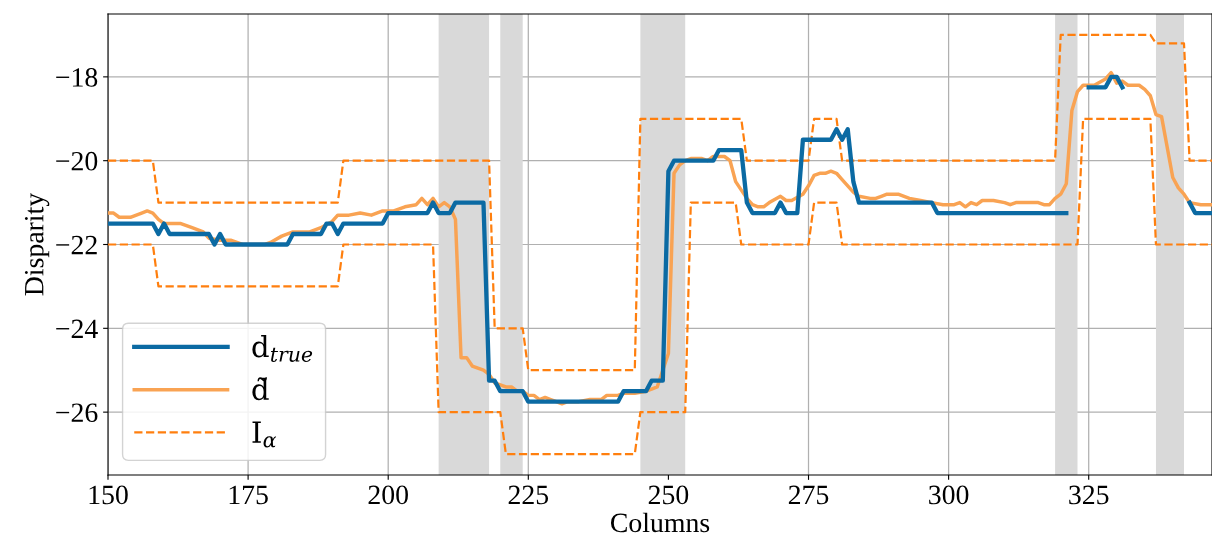  What do you see at coordinates (37, 244) in the screenshot?
I see `y-axis-title: Disparity` at bounding box center [37, 244].